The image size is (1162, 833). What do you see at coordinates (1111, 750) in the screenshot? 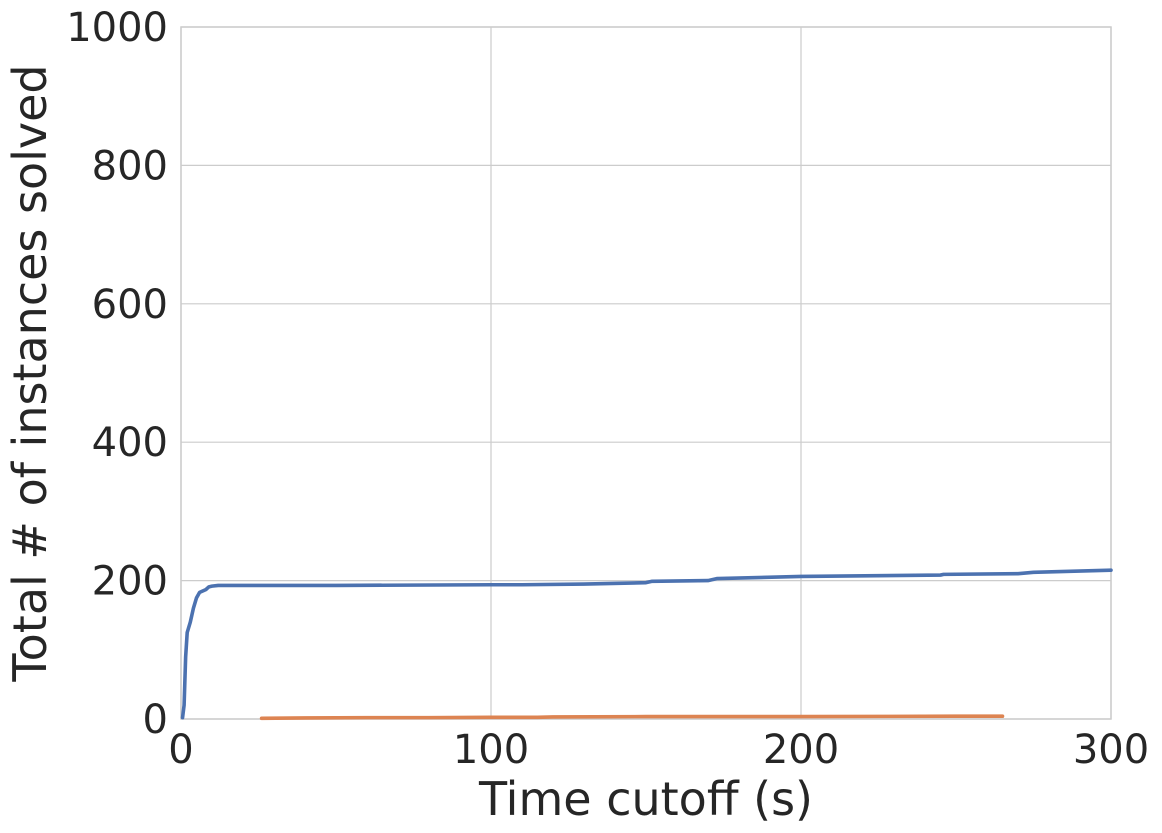
I see `x-tick-label: 300` at bounding box center [1111, 750].